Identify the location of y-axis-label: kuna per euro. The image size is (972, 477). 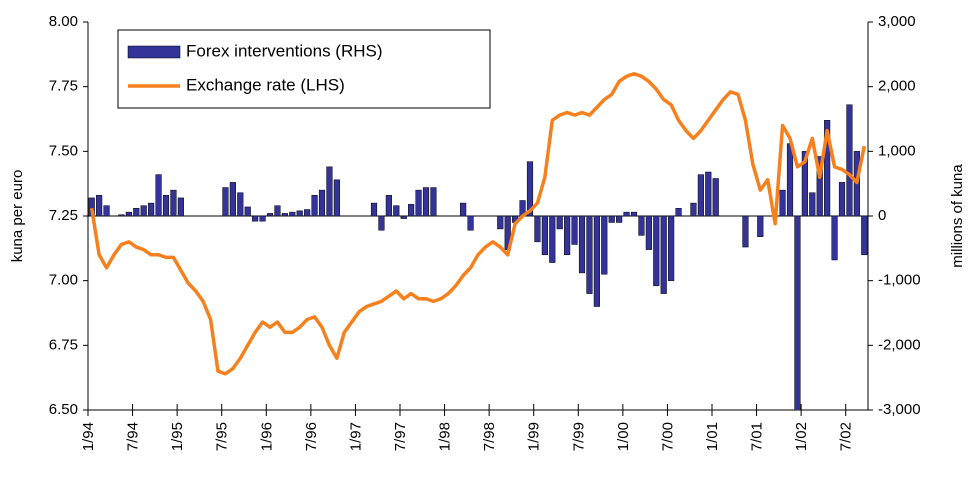
(17, 216).